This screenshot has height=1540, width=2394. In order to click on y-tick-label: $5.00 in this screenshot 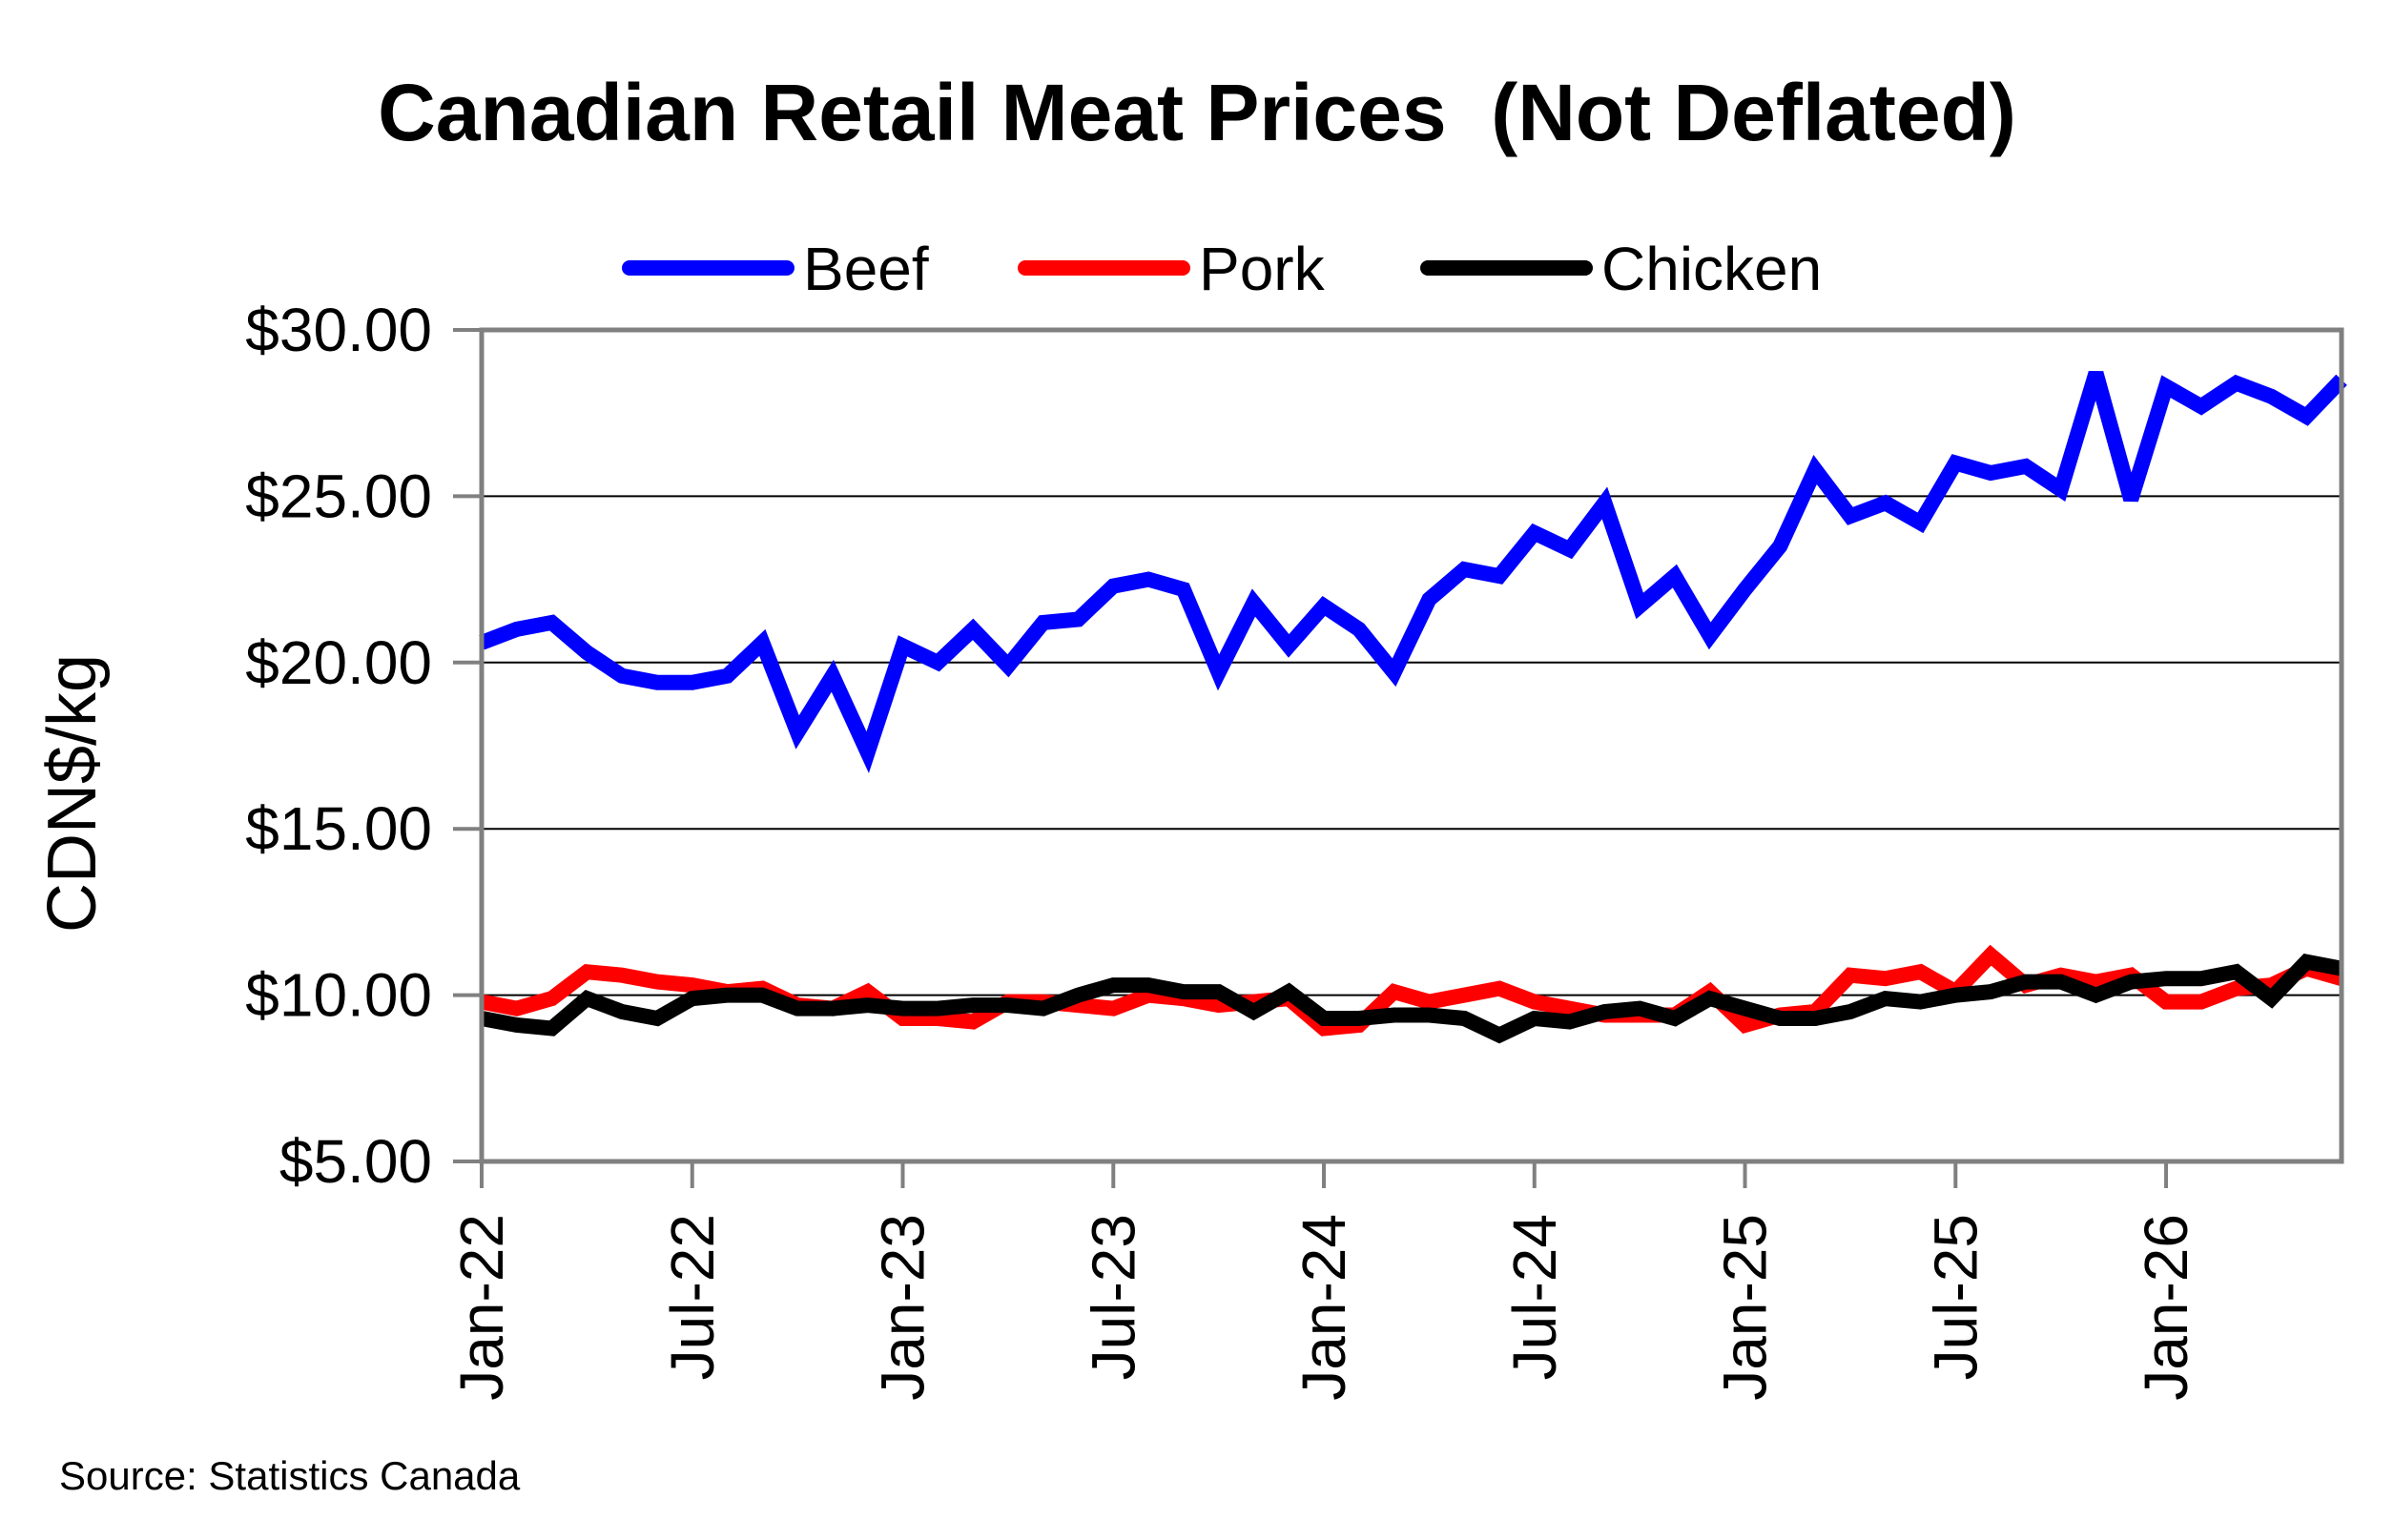, I will do `click(355, 1161)`.